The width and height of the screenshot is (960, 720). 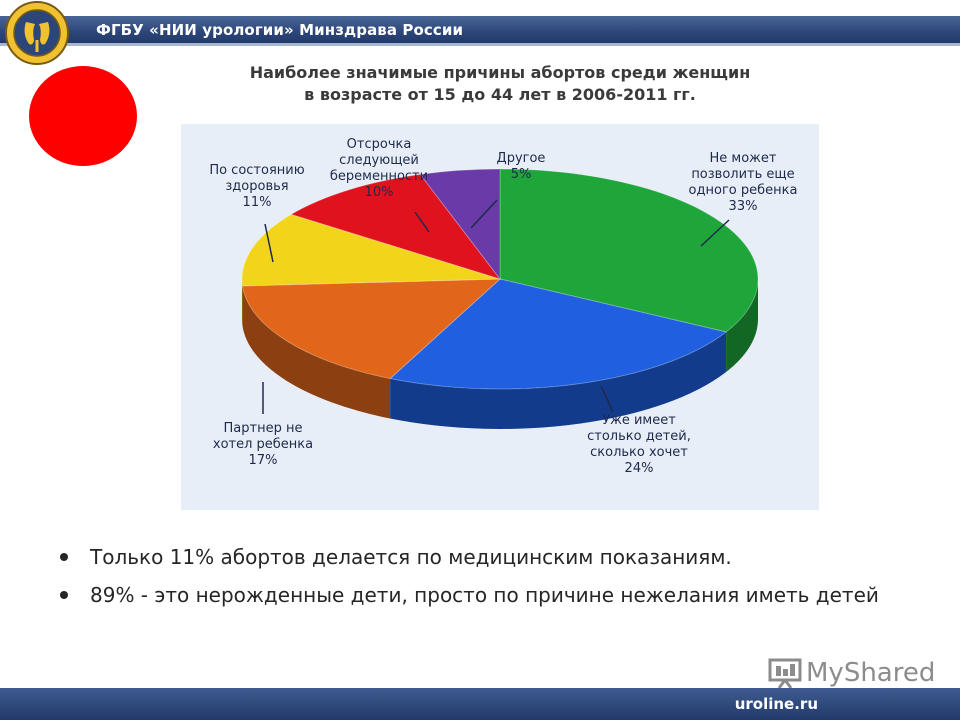 I want to click on footer-bar: uroline.ru, so click(x=480, y=704).